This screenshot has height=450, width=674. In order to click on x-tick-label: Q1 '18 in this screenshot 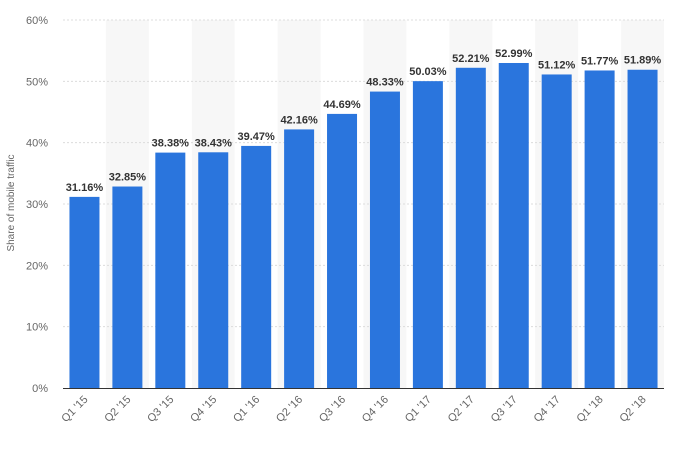, I will do `click(590, 409)`.